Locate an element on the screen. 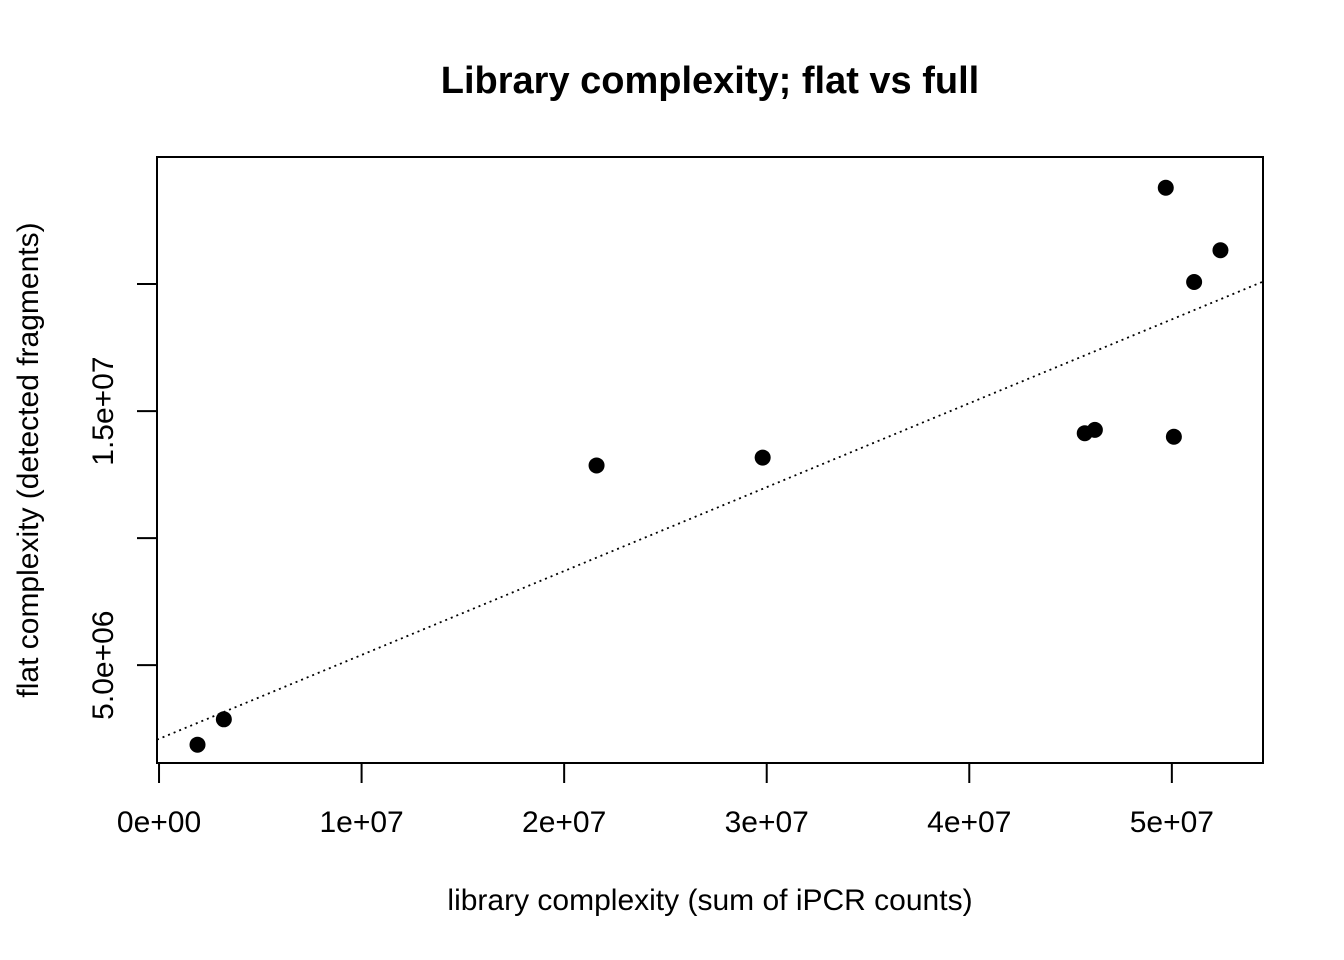  x-tick-label: 3e+07 is located at coordinates (767, 822).